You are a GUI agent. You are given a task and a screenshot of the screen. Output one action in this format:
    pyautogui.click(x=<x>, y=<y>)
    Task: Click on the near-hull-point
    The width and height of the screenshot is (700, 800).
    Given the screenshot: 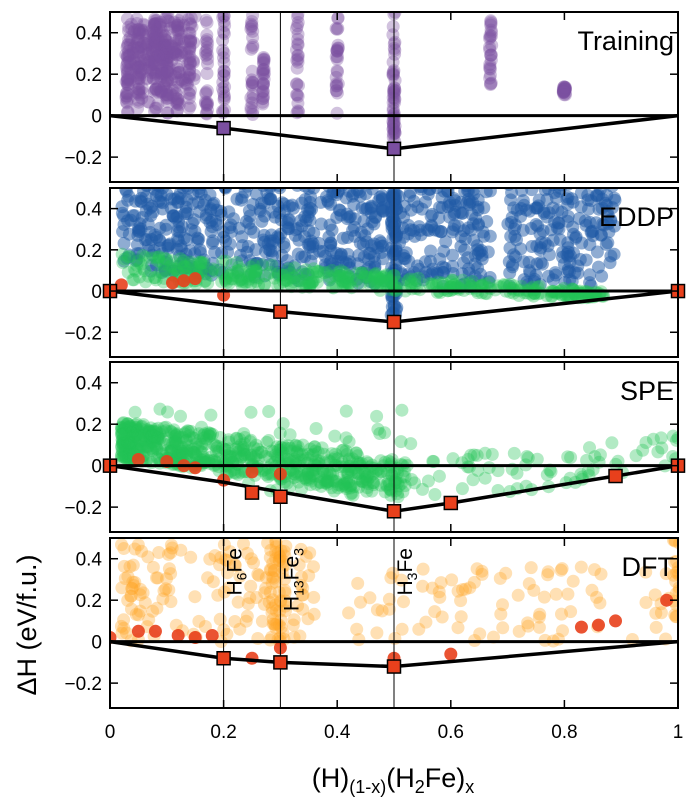 What is the action you would take?
    pyautogui.click(x=667, y=600)
    